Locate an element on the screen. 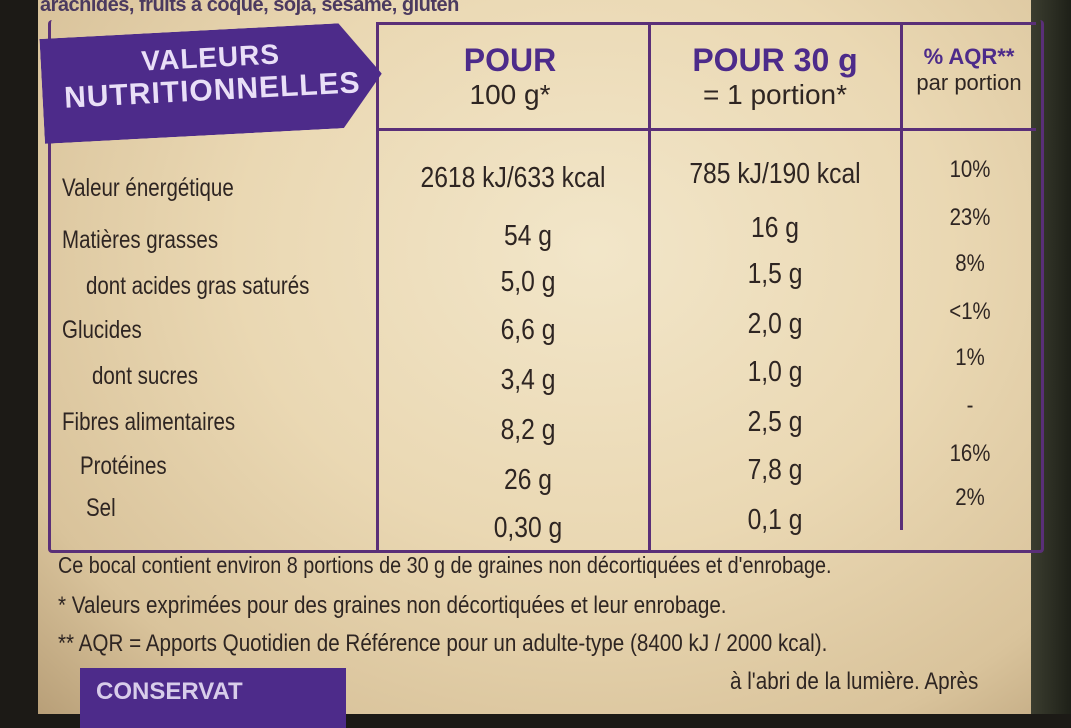  storage-text: à l'abri de la lumière. Après is located at coordinates (854, 681).